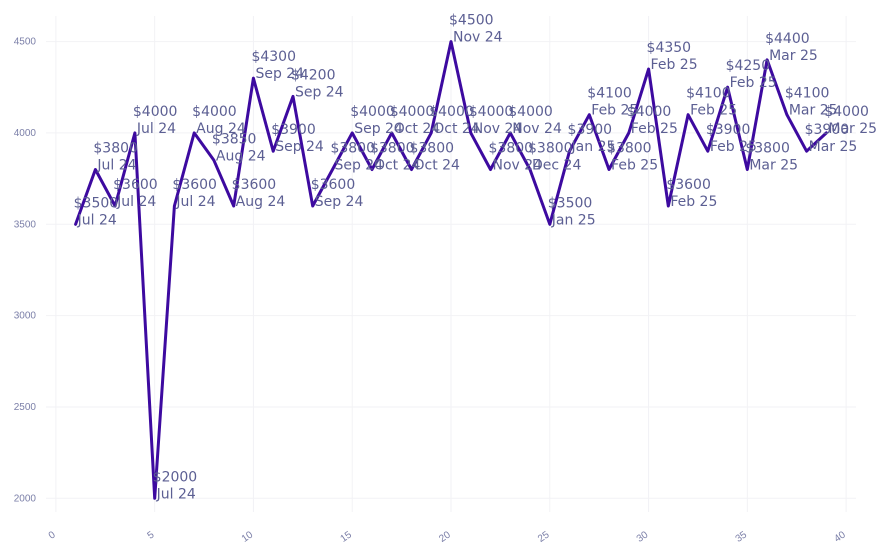 The height and width of the screenshot is (558, 882). What do you see at coordinates (445, 537) in the screenshot?
I see `x-tick-label: 20` at bounding box center [445, 537].